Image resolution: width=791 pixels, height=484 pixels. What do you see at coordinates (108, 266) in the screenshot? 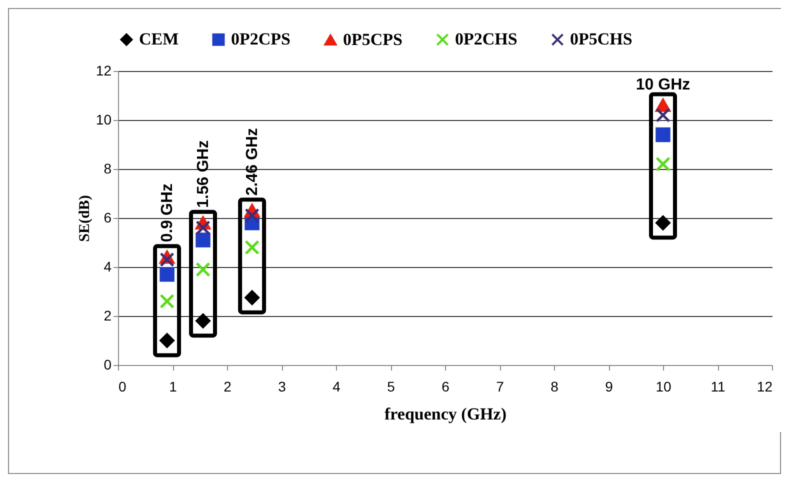
I see `y-tick-label: 4` at bounding box center [108, 266].